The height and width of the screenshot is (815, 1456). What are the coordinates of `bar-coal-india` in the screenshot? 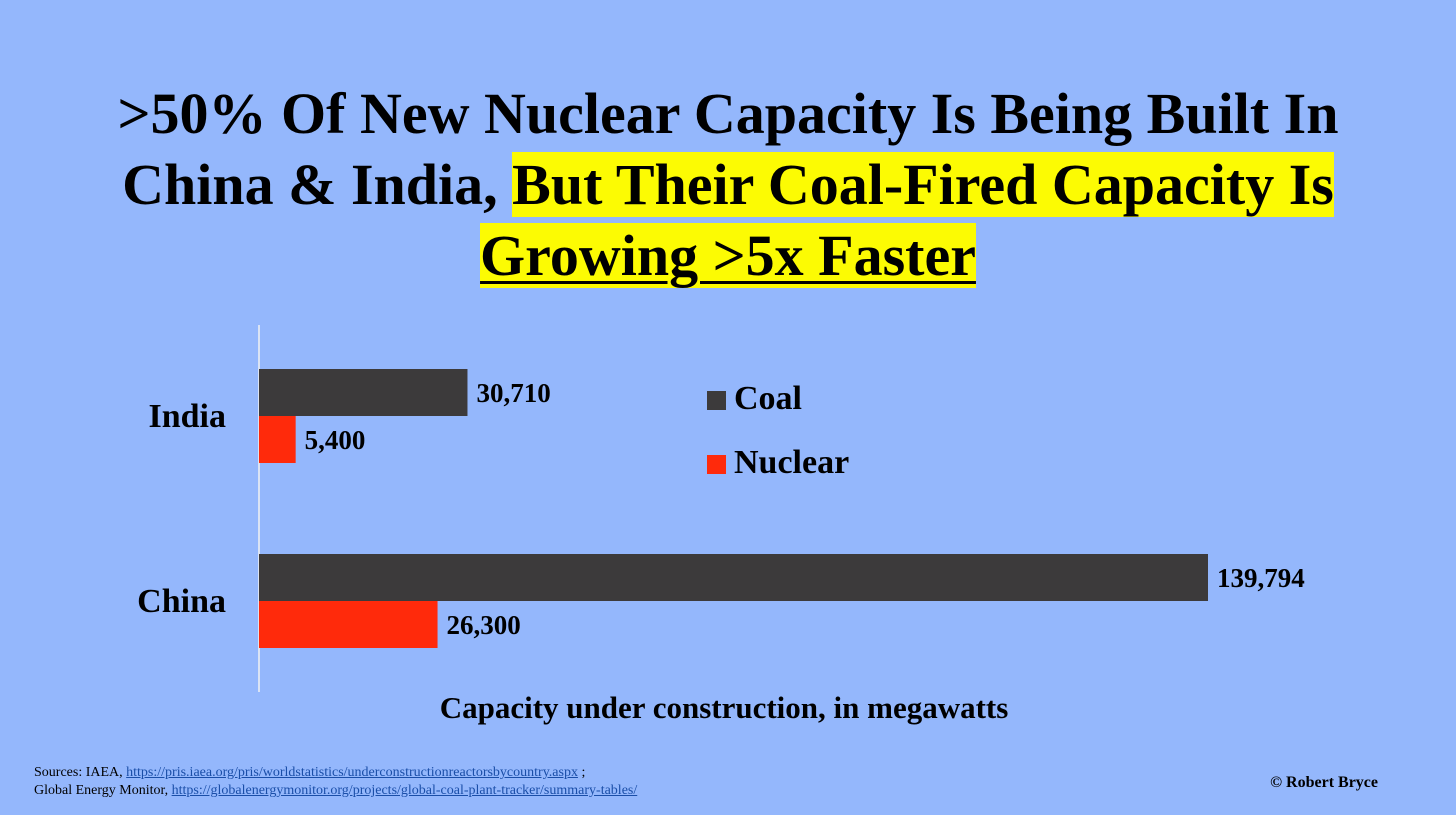 It's located at (363, 392).